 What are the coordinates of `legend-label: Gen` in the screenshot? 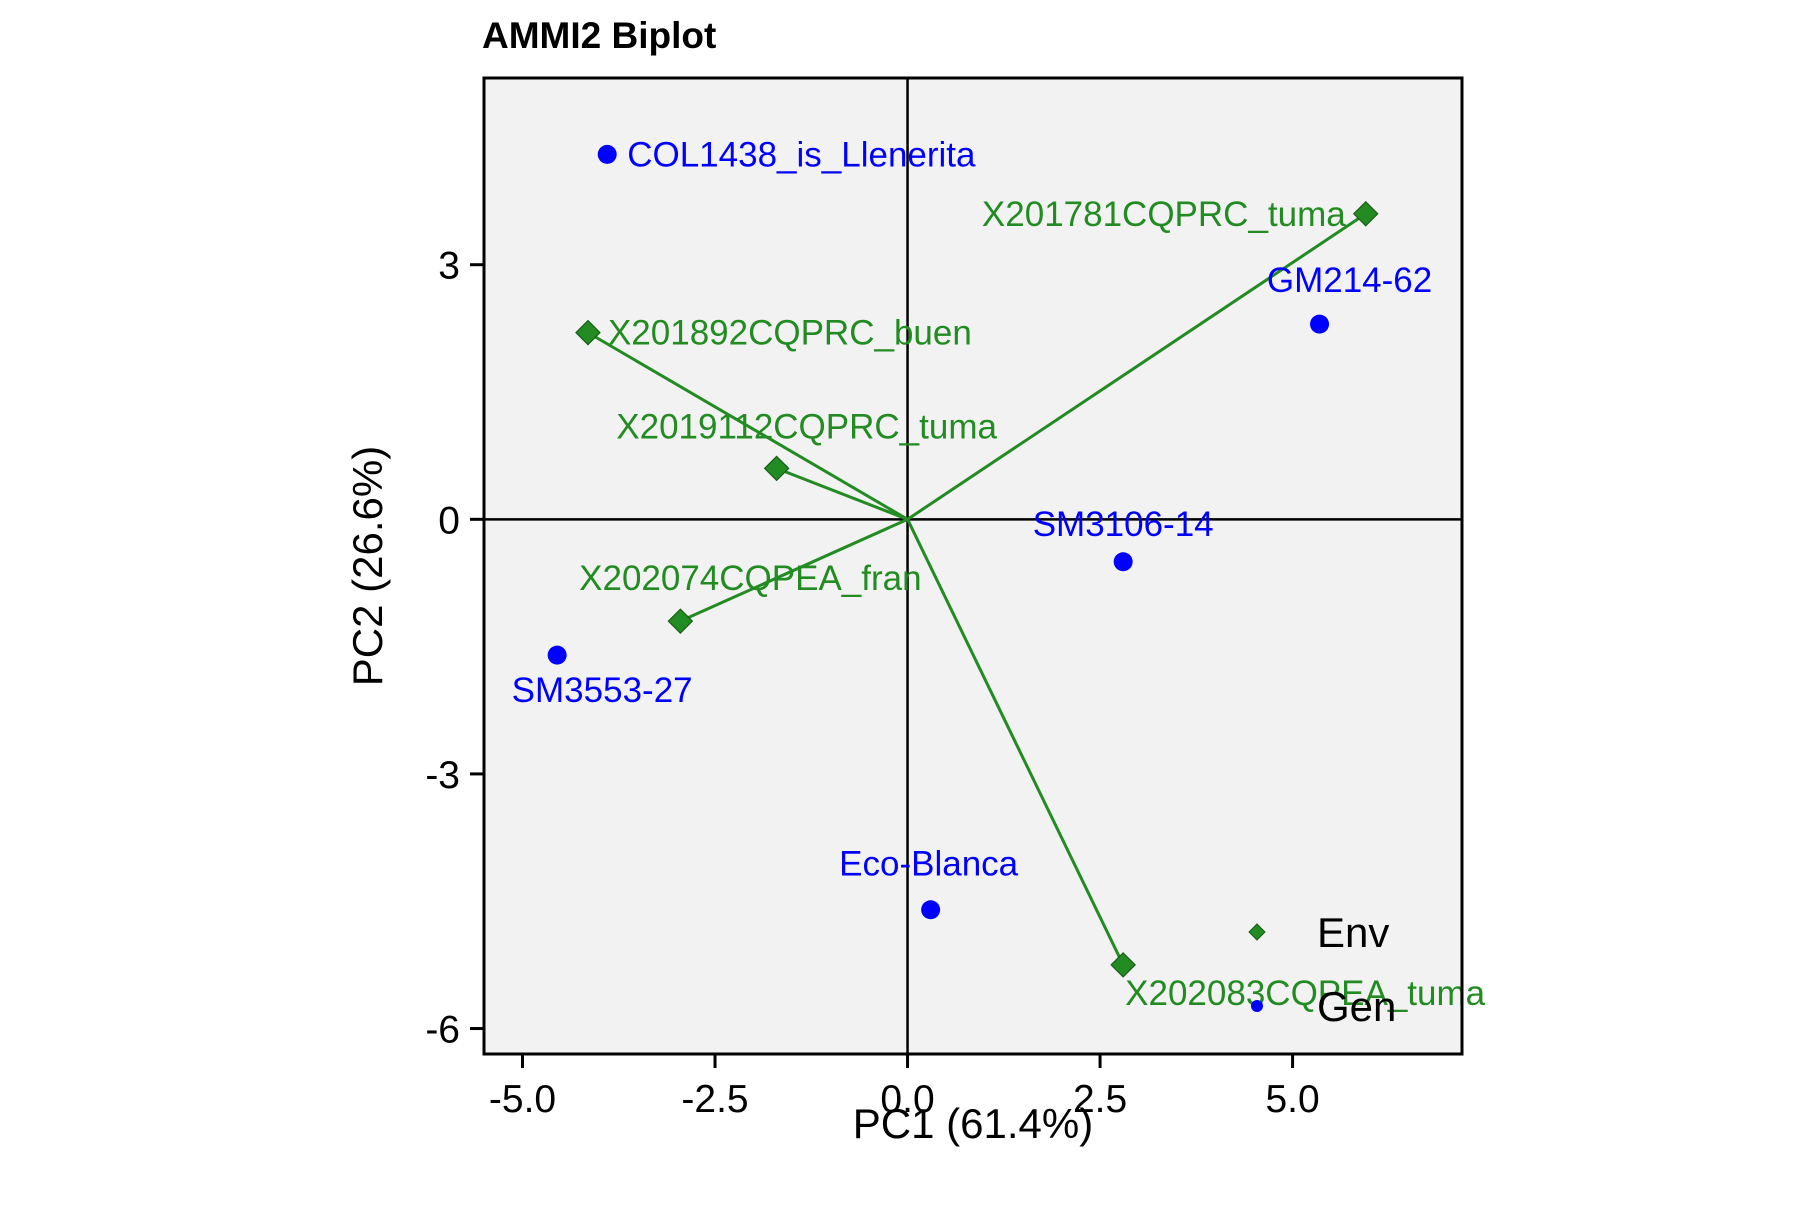 It's located at (1356, 1006).